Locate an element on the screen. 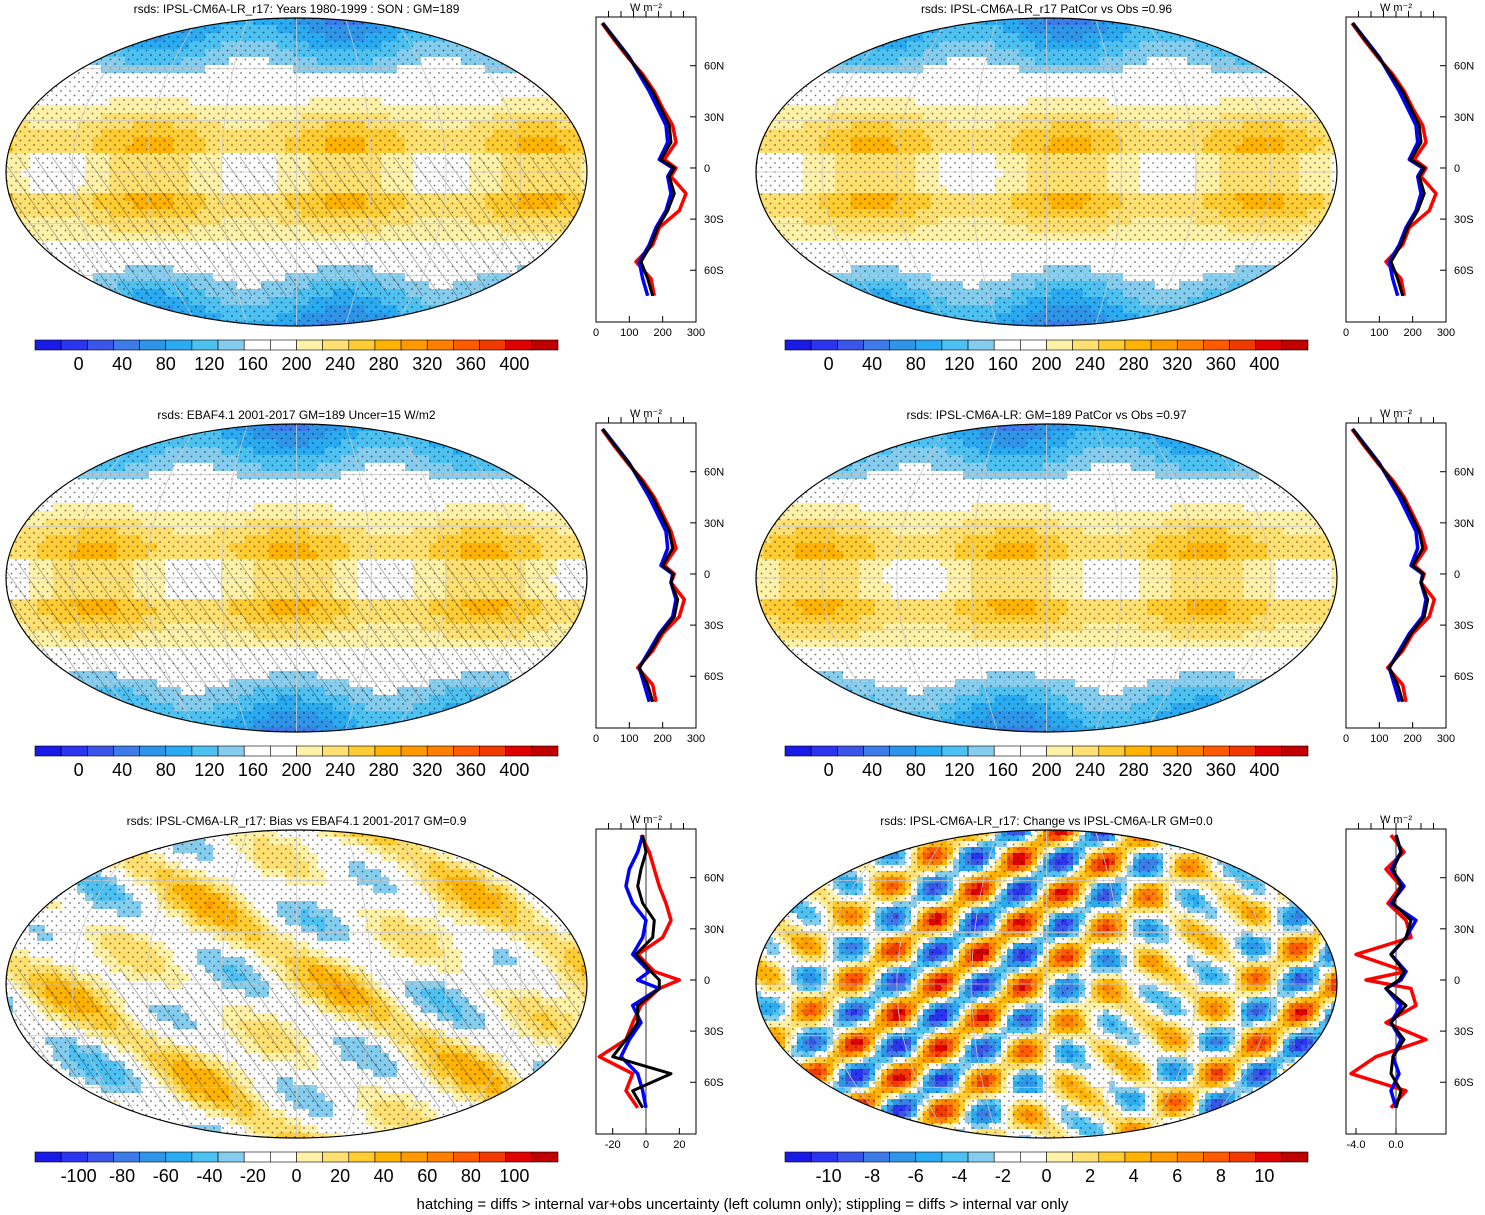 The image size is (1485, 1215). colorbar-label: 80 is located at coordinates (165, 364).